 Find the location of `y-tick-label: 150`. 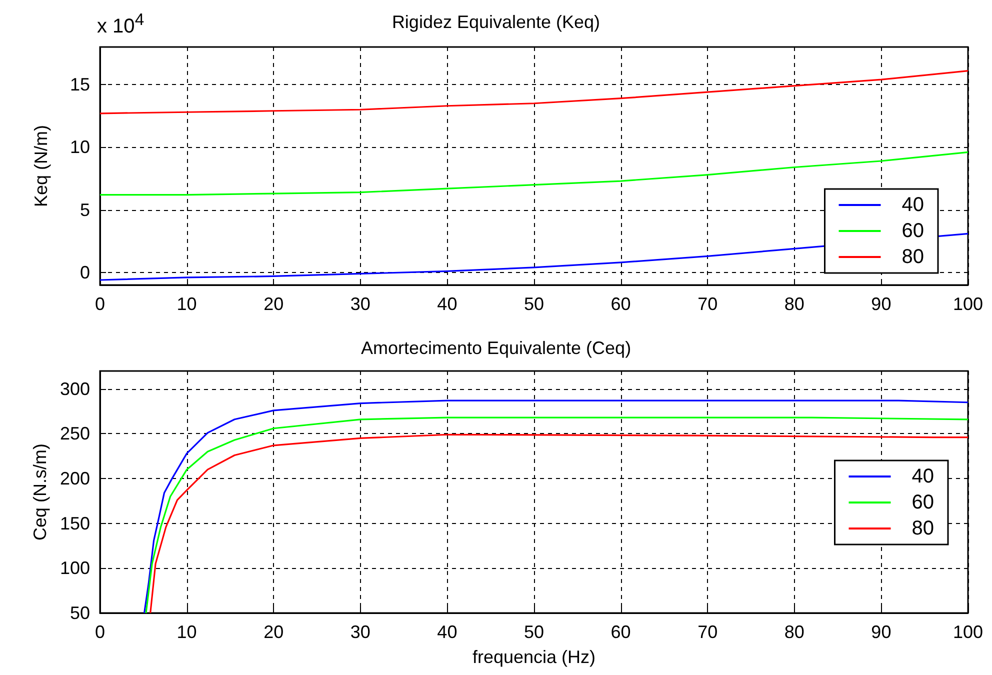

y-tick-label: 150 is located at coordinates (75, 523).